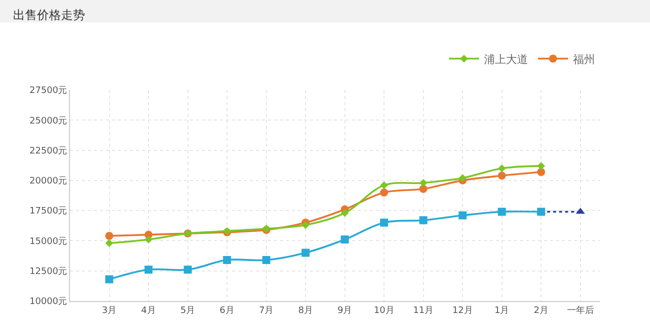 The height and width of the screenshot is (331, 650). Describe the element at coordinates (49, 272) in the screenshot. I see `y-tick-label: 12500元` at that location.